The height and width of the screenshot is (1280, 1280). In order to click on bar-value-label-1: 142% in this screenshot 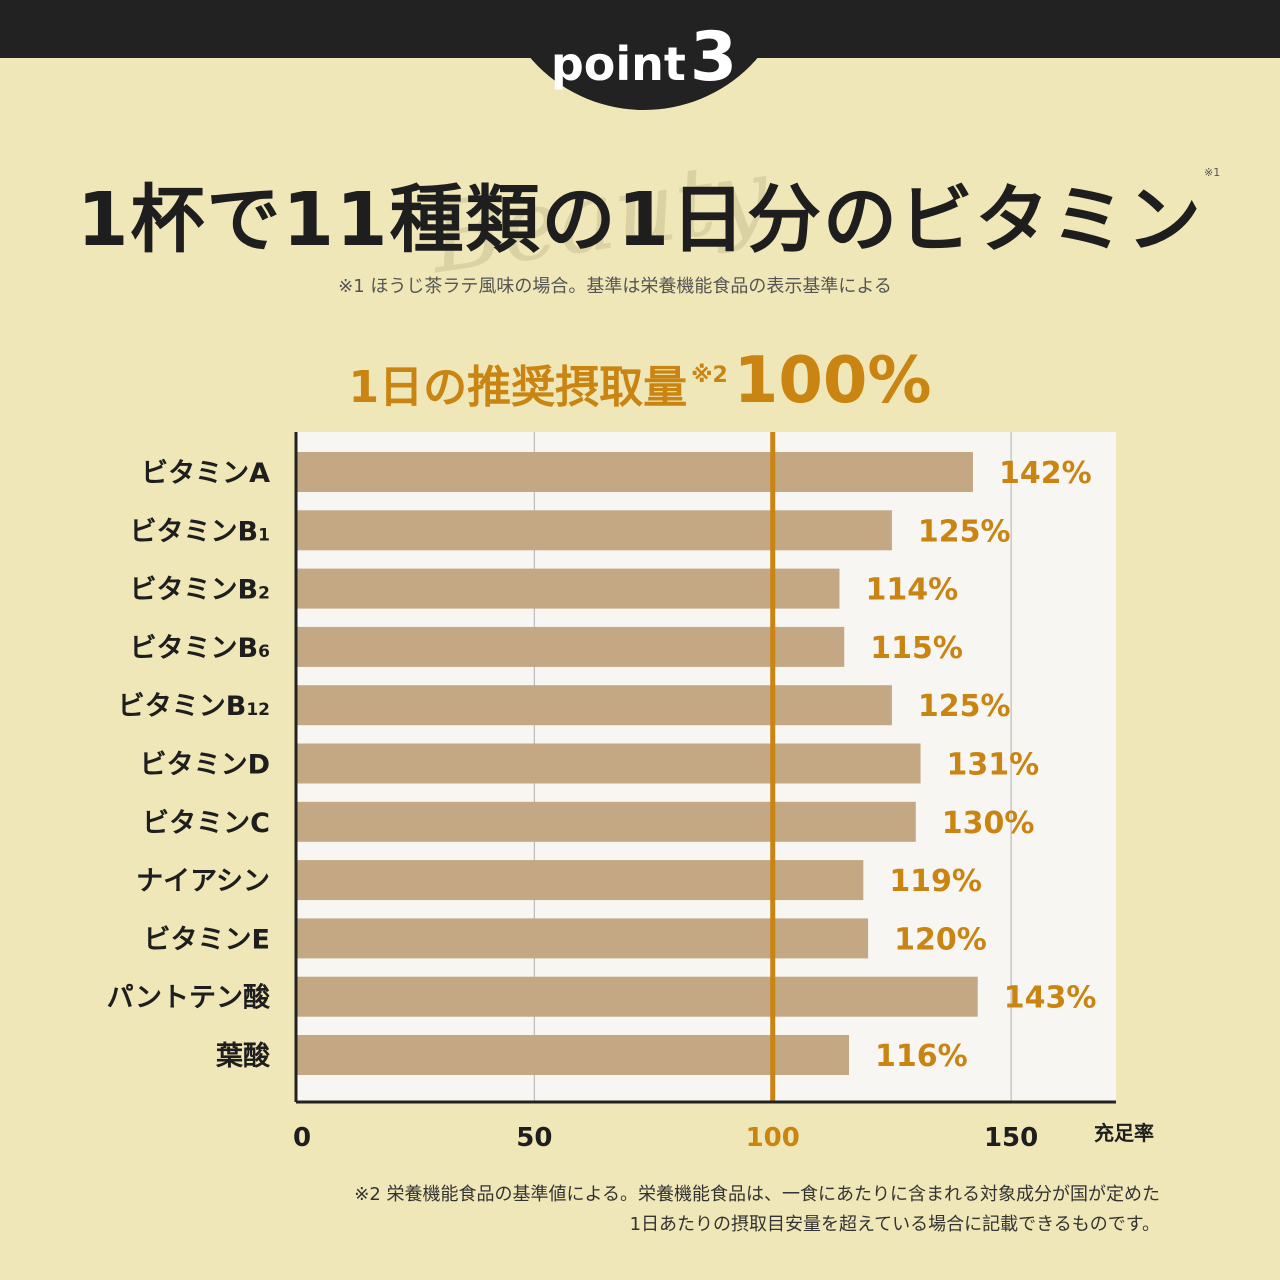, I will do `click(1045, 473)`.